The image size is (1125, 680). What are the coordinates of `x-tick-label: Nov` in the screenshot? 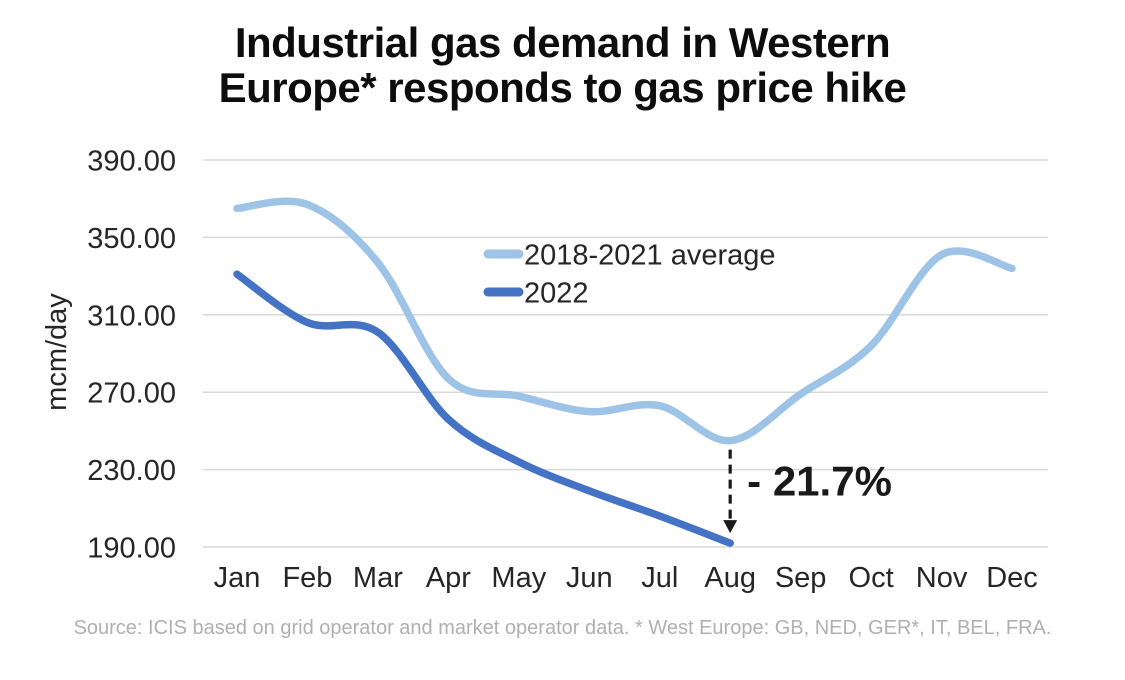 It's located at (942, 578).